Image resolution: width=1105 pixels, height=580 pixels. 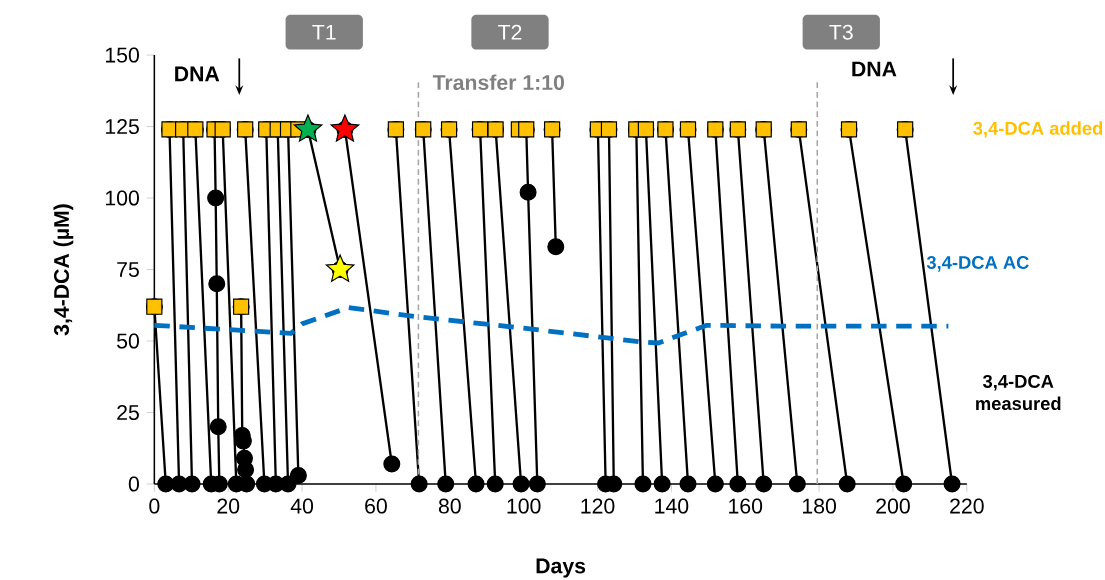 I want to click on text: 3,4-DCA added, so click(x=1038, y=129).